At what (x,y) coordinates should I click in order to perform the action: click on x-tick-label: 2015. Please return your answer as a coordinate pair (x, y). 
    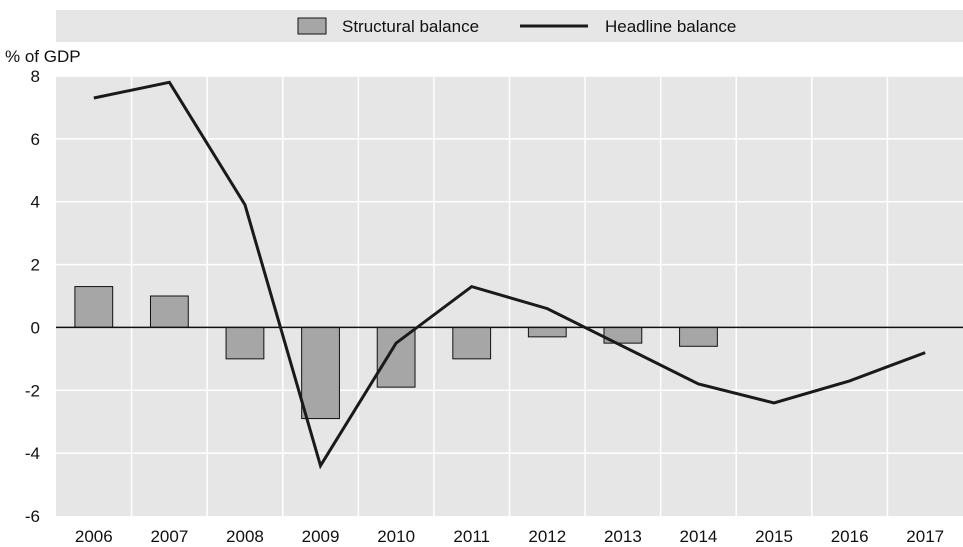
    Looking at the image, I should click on (774, 536).